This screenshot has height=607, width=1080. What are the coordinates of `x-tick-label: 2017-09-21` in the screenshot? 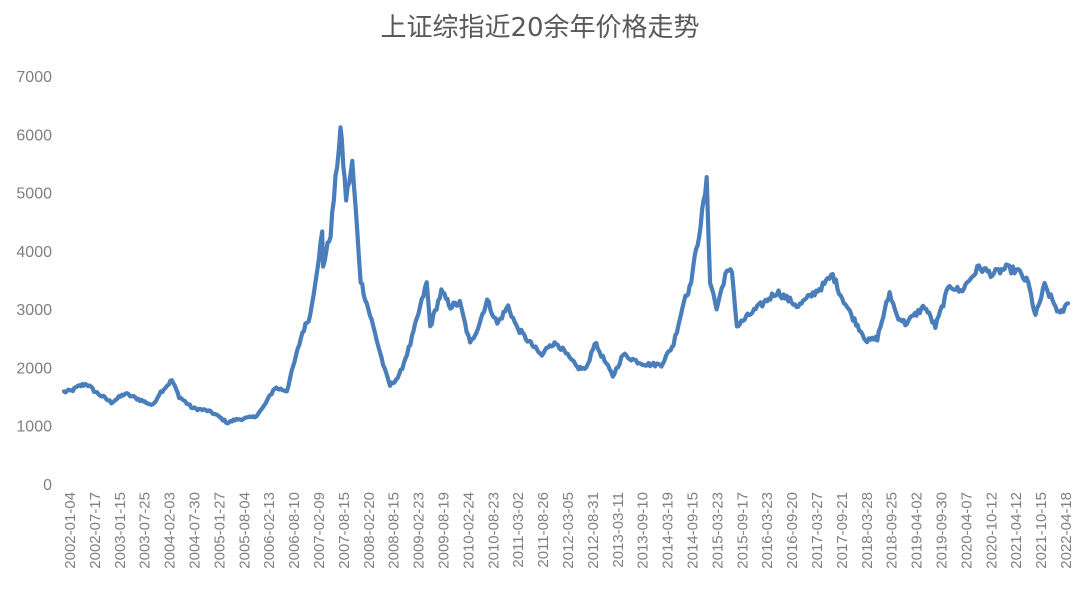 It's located at (842, 530).